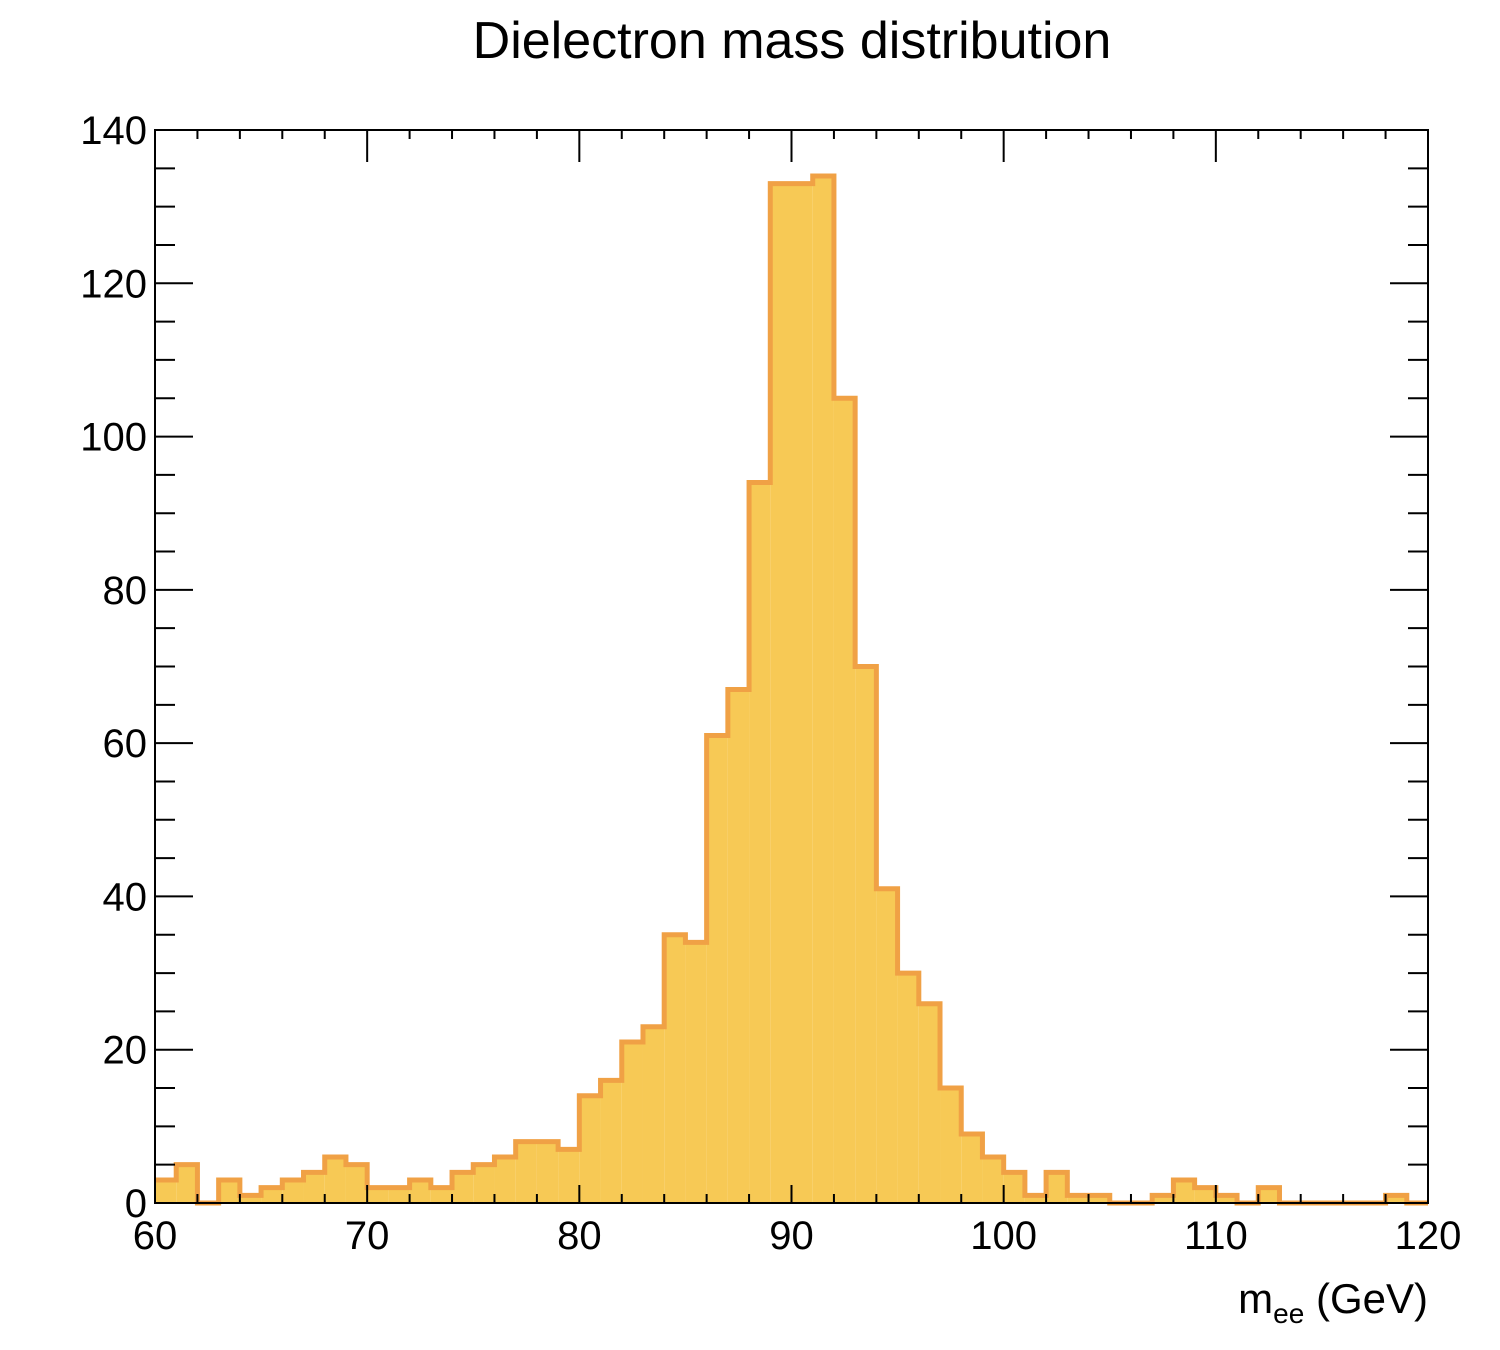 This screenshot has height=1350, width=1500. I want to click on x-axis-title-main: m, so click(1255, 1298).